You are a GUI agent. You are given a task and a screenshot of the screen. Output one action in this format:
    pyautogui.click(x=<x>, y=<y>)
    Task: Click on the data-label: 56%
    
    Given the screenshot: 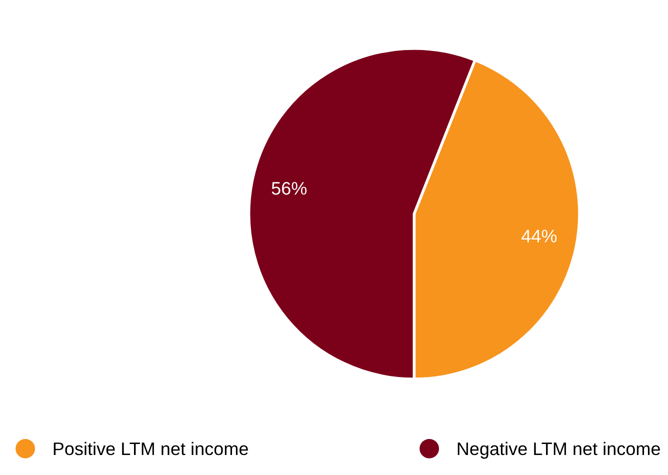 What is the action you would take?
    pyautogui.click(x=289, y=188)
    